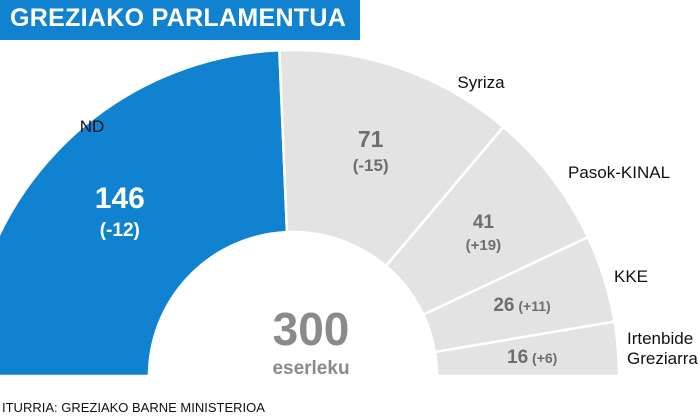  Describe the element at coordinates (484, 222) in the screenshot. I see `seats-value-pasok-kinal: 41` at that location.